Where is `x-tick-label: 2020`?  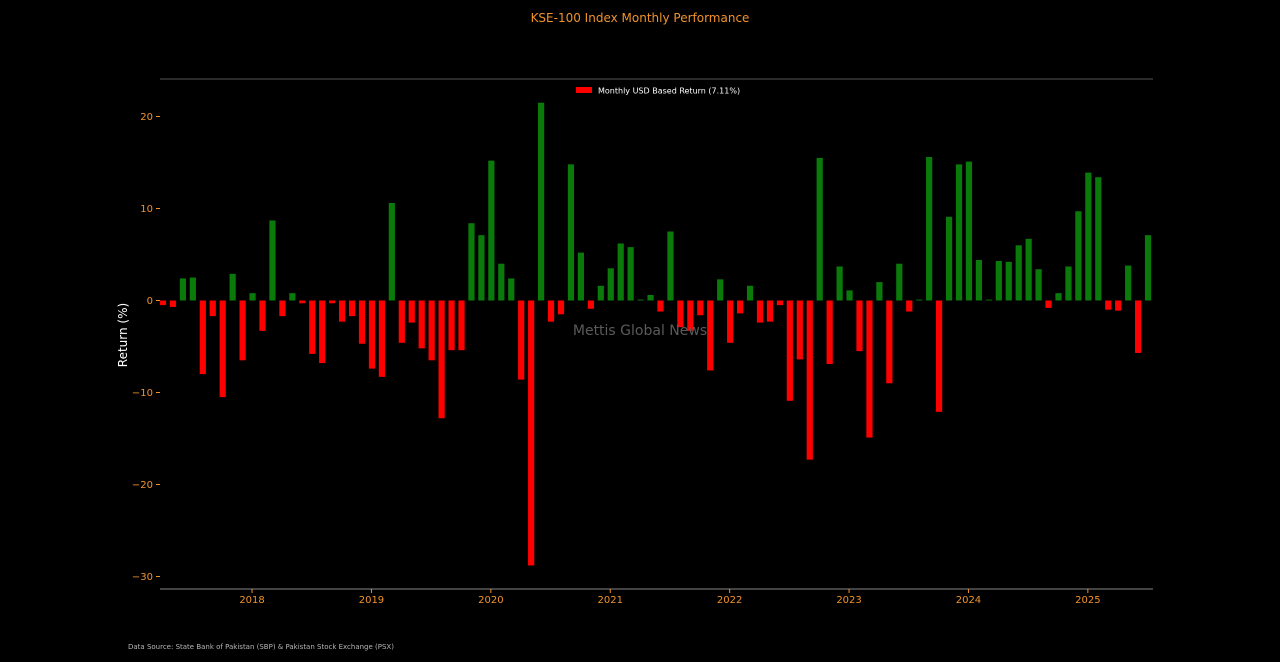 x-tick-label: 2020 is located at coordinates (490, 600).